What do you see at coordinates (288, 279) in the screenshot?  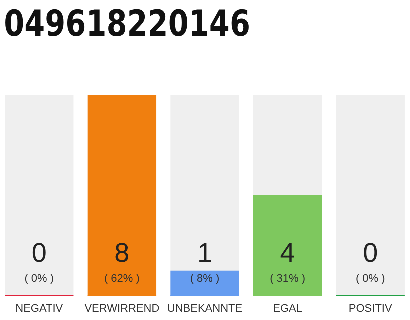 I see `annotation: ( 31% )` at bounding box center [288, 279].